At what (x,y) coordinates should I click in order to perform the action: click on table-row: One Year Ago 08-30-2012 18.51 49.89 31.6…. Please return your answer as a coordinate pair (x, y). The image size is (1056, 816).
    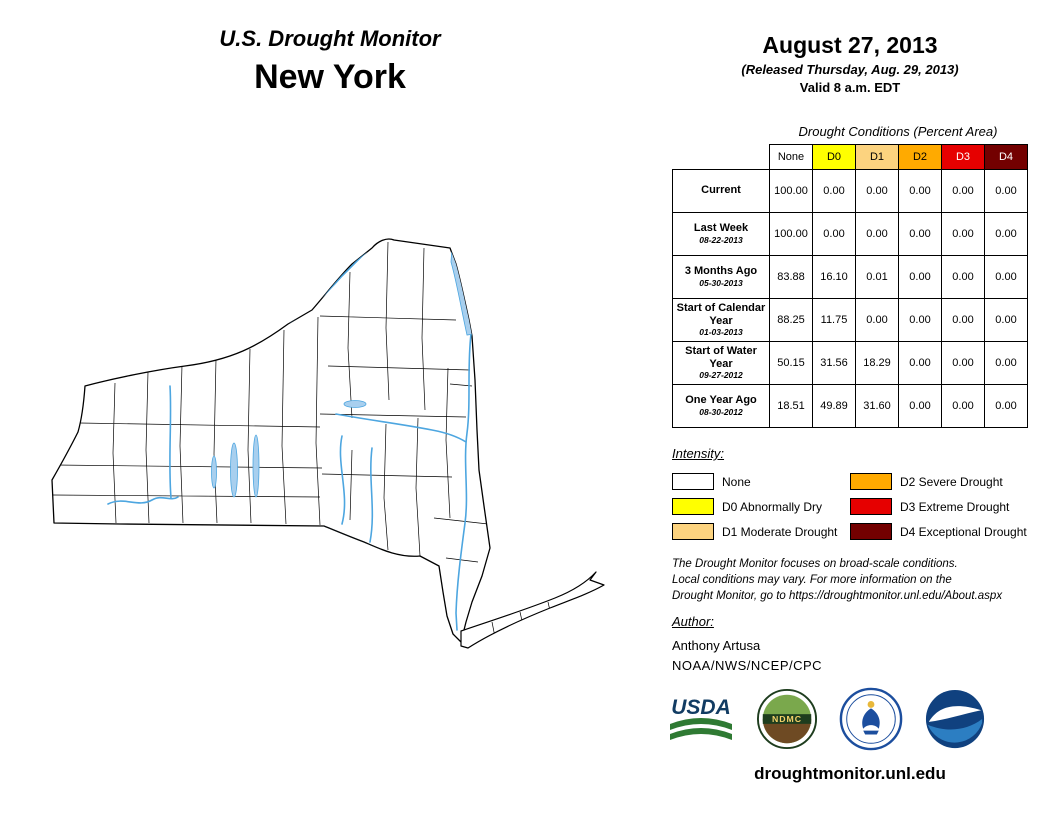
    Looking at the image, I should click on (850, 406).